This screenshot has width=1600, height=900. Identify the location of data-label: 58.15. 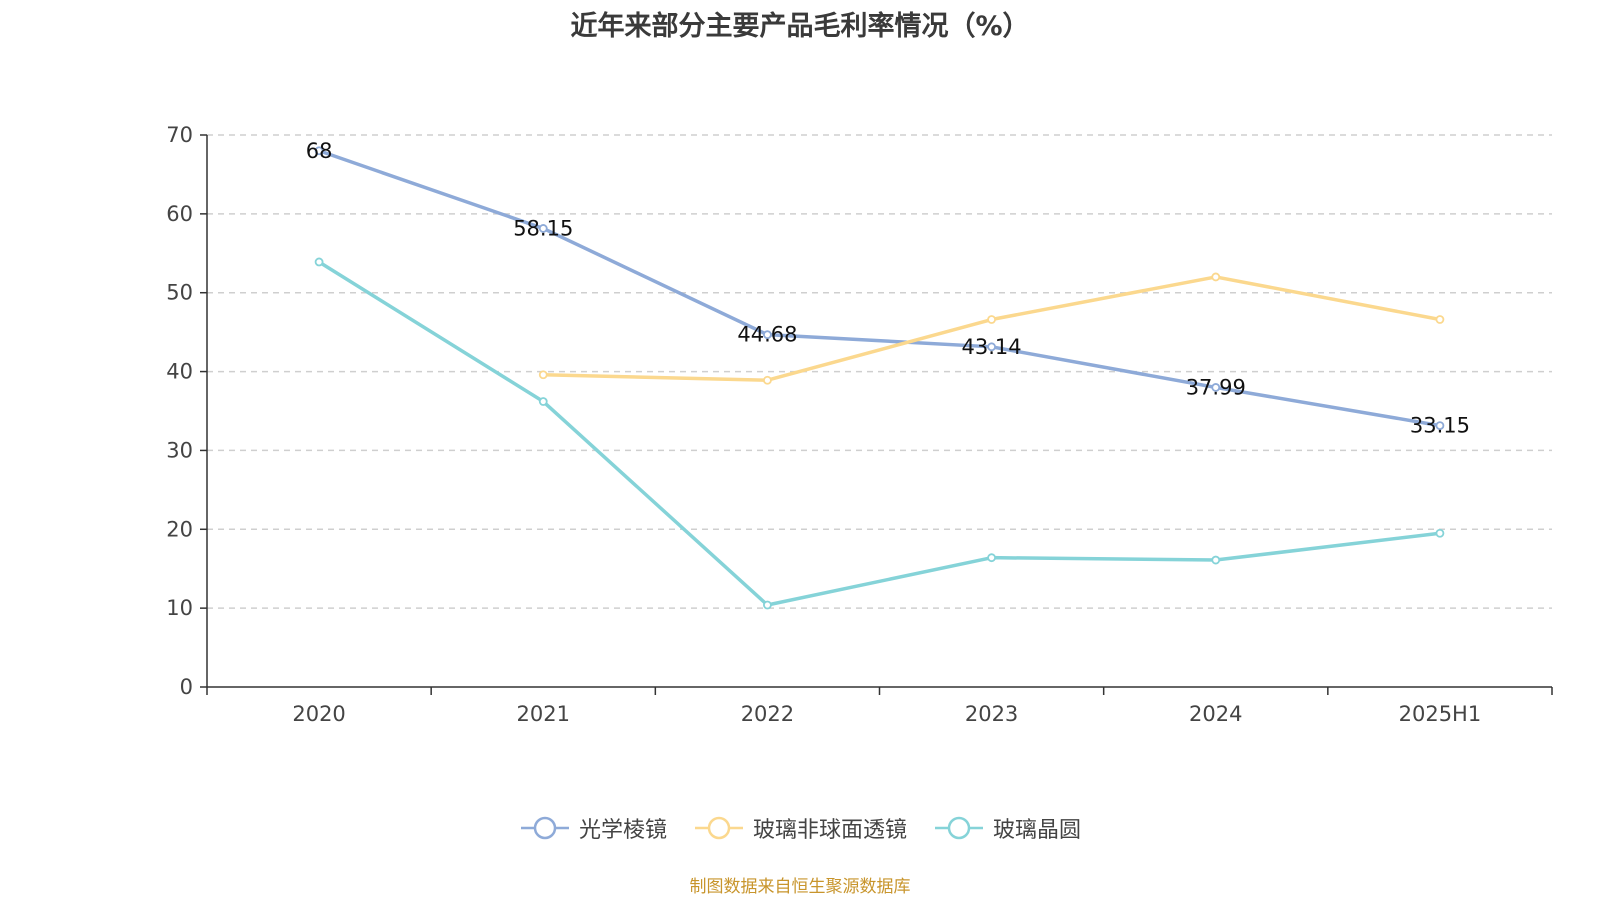
(543, 228).